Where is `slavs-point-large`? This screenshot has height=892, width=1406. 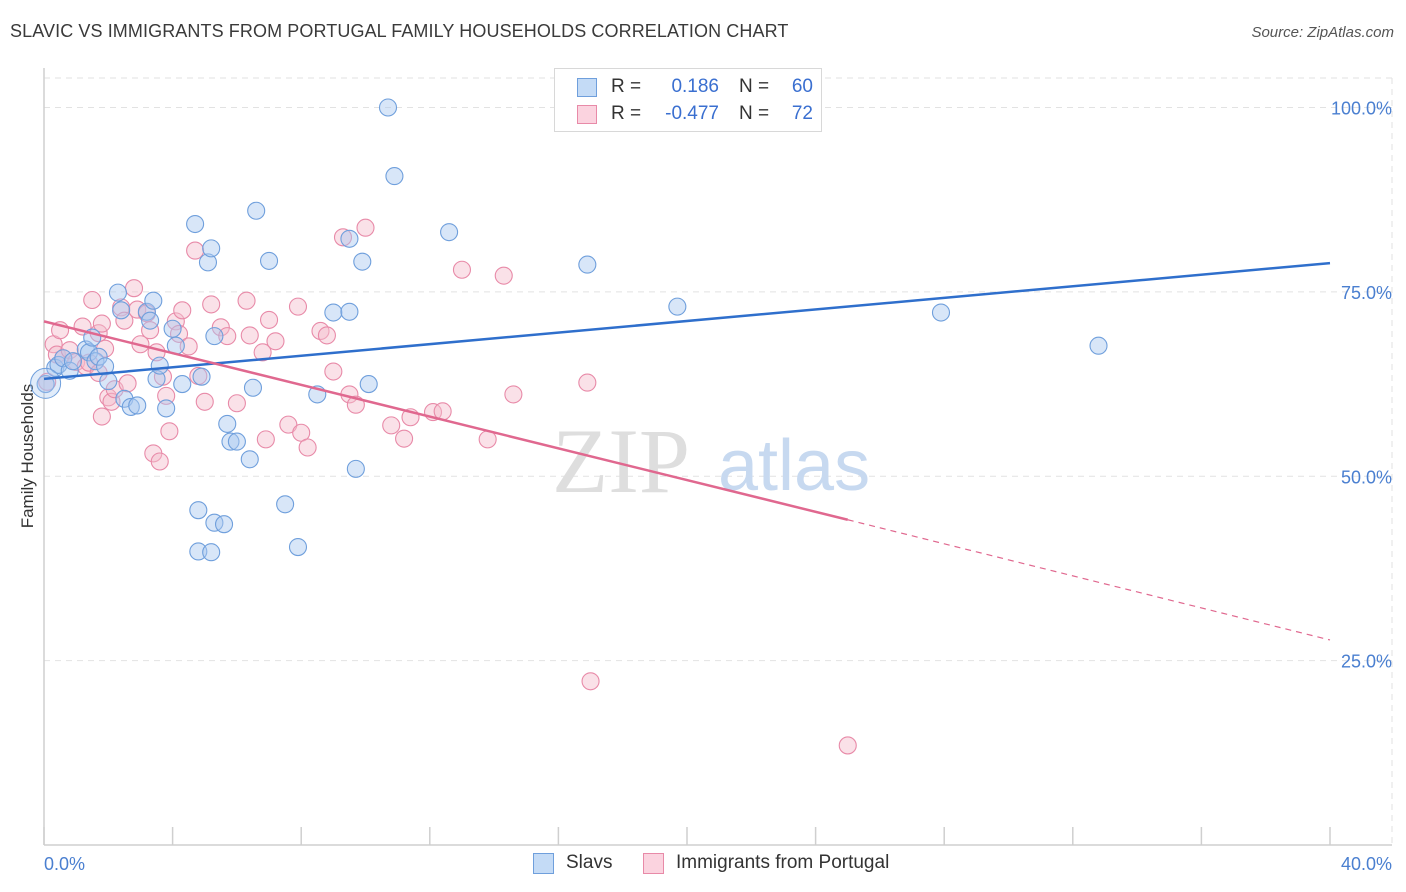 slavs-point-large is located at coordinates (46, 383).